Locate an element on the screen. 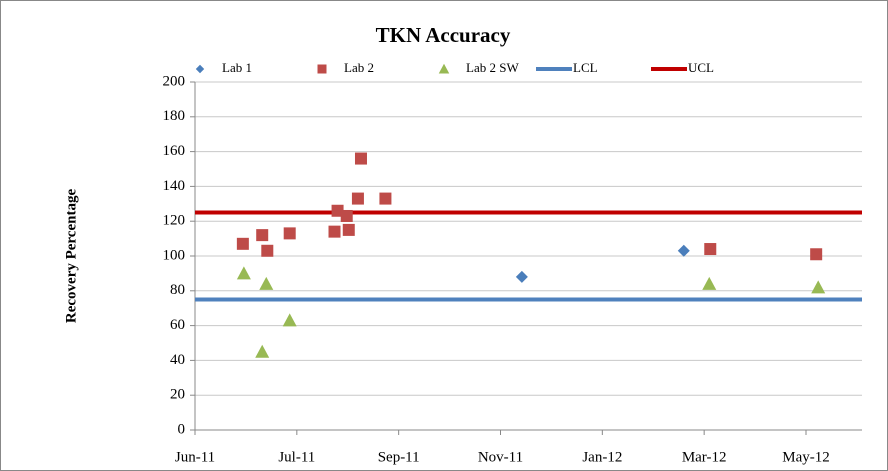  x-tick-label: Mar-12 is located at coordinates (704, 457).